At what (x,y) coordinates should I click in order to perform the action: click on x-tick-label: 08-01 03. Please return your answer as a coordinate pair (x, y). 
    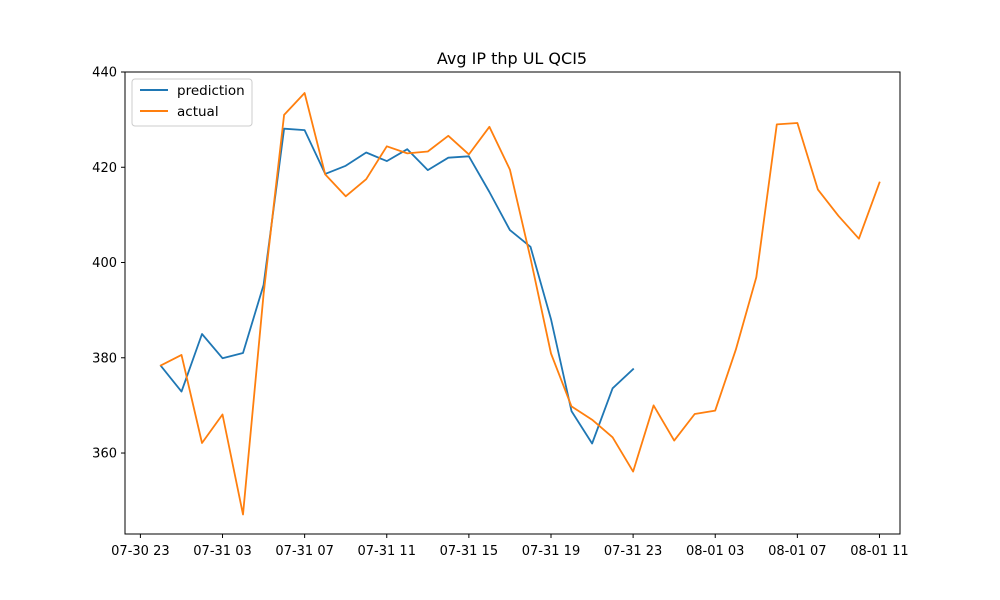
    Looking at the image, I should click on (715, 551).